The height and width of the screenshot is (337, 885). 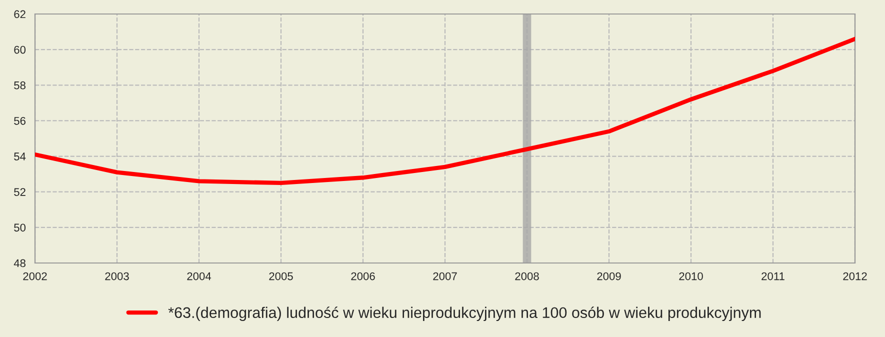 I want to click on y-tick-label: 50, so click(x=20, y=228).